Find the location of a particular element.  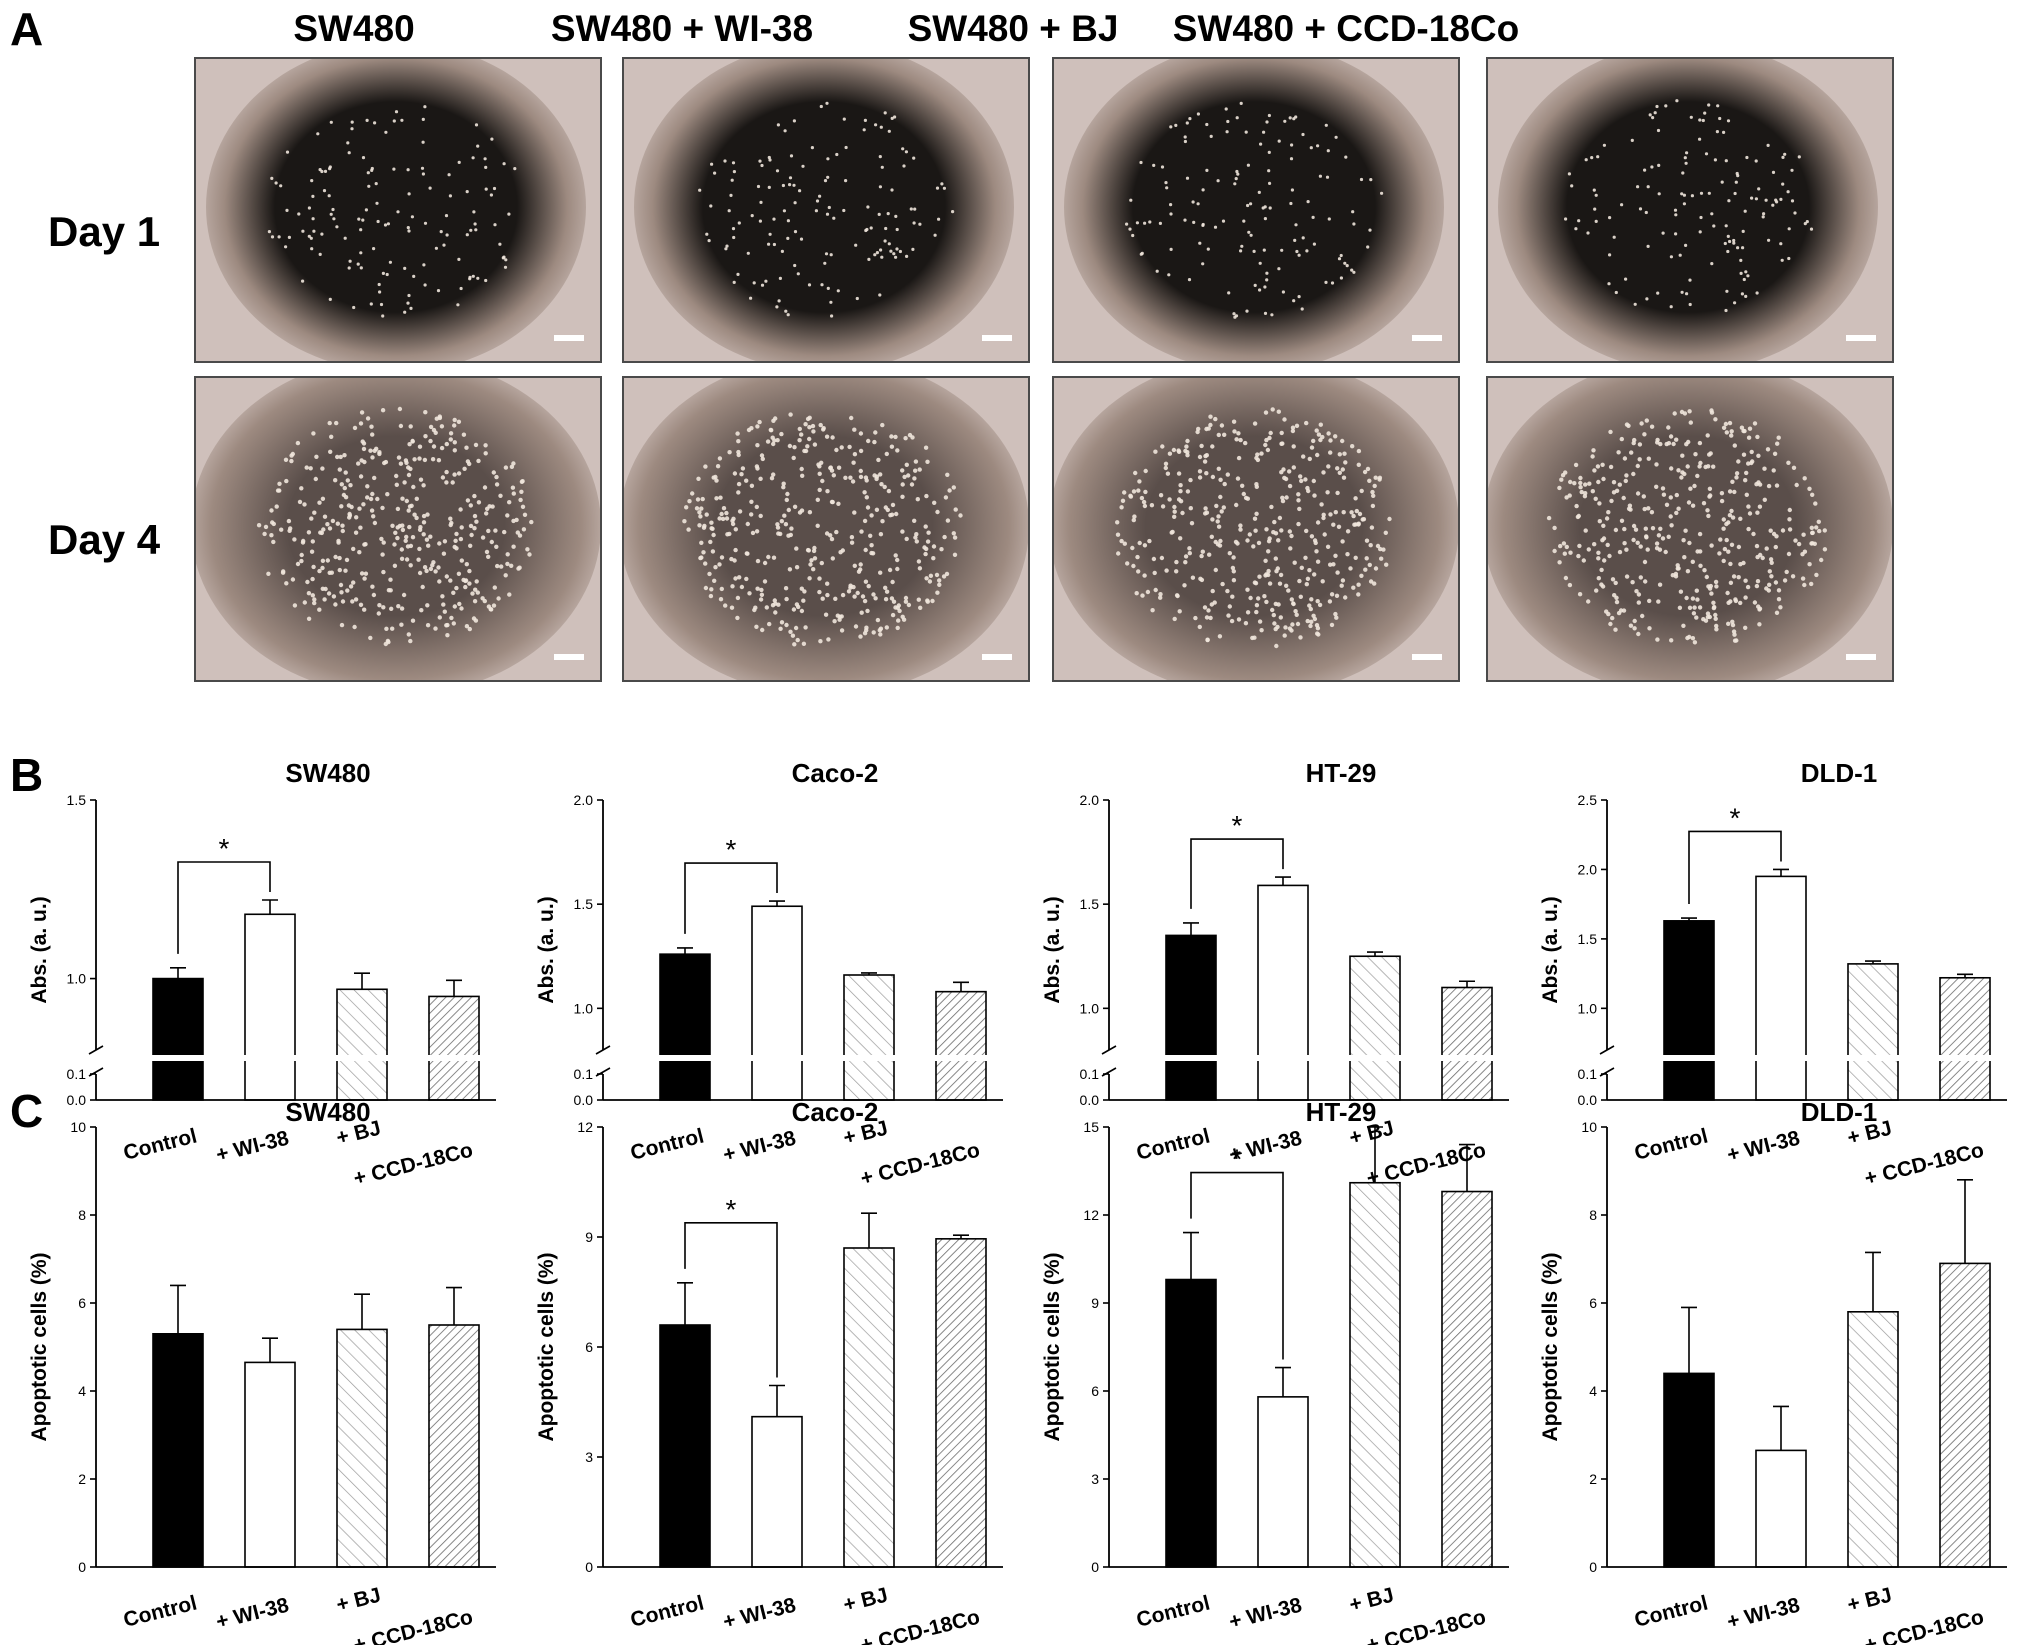

y-tick-label: 8 is located at coordinates (82, 1215).